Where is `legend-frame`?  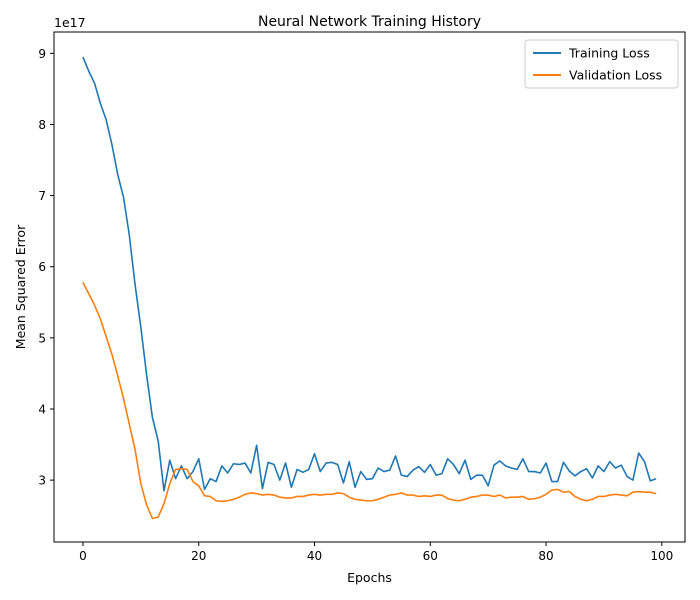 legend-frame is located at coordinates (601, 64).